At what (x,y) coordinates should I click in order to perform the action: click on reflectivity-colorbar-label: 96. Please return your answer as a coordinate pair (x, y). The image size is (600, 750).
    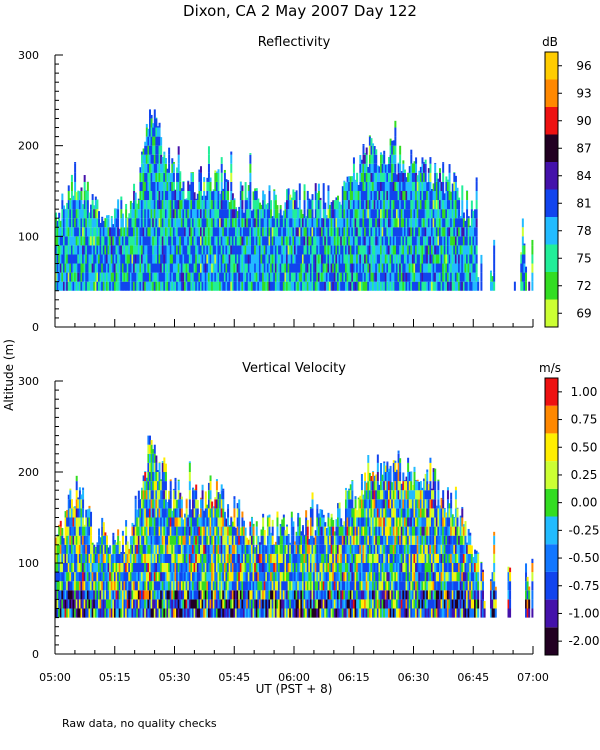
    Looking at the image, I should click on (583, 66).